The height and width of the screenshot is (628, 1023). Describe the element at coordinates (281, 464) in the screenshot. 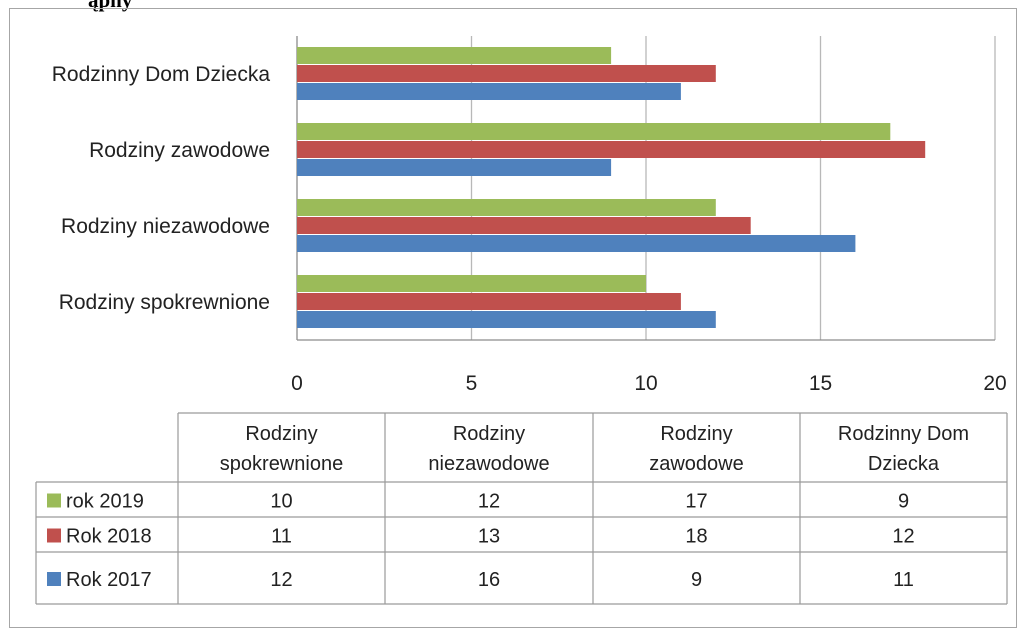

I see `table-header-label: spokrewnione` at that location.